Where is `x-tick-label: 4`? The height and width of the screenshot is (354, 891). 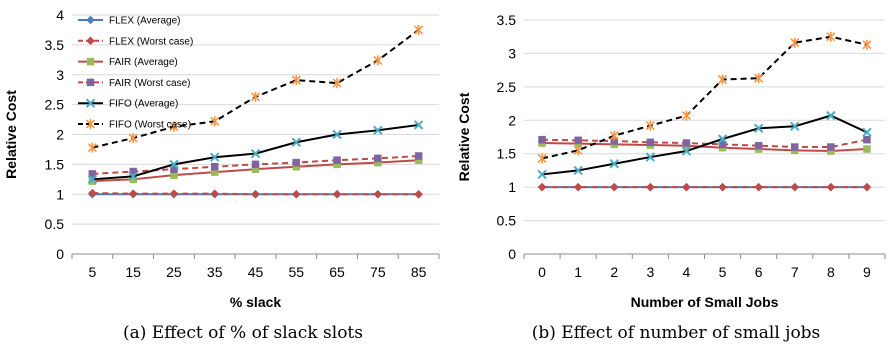
x-tick-label: 4 is located at coordinates (687, 272).